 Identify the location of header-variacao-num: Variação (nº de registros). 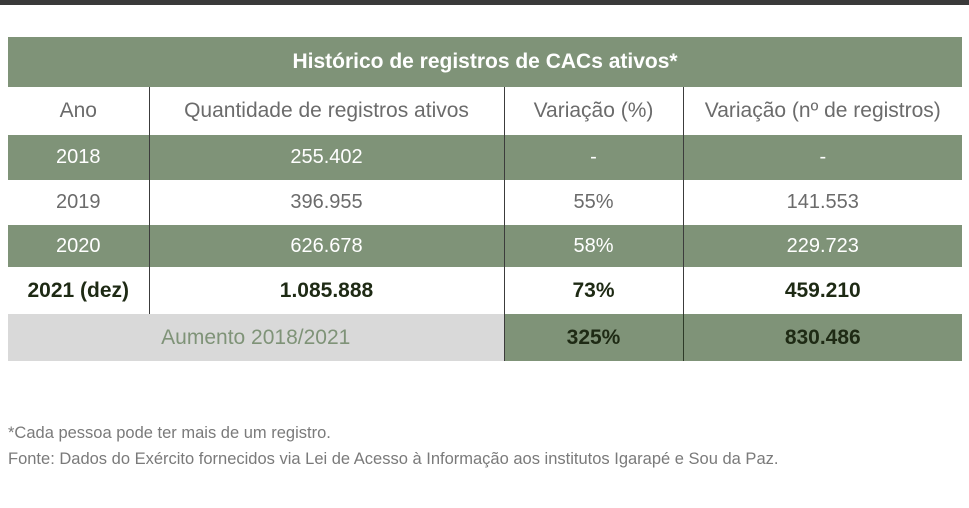
(823, 111).